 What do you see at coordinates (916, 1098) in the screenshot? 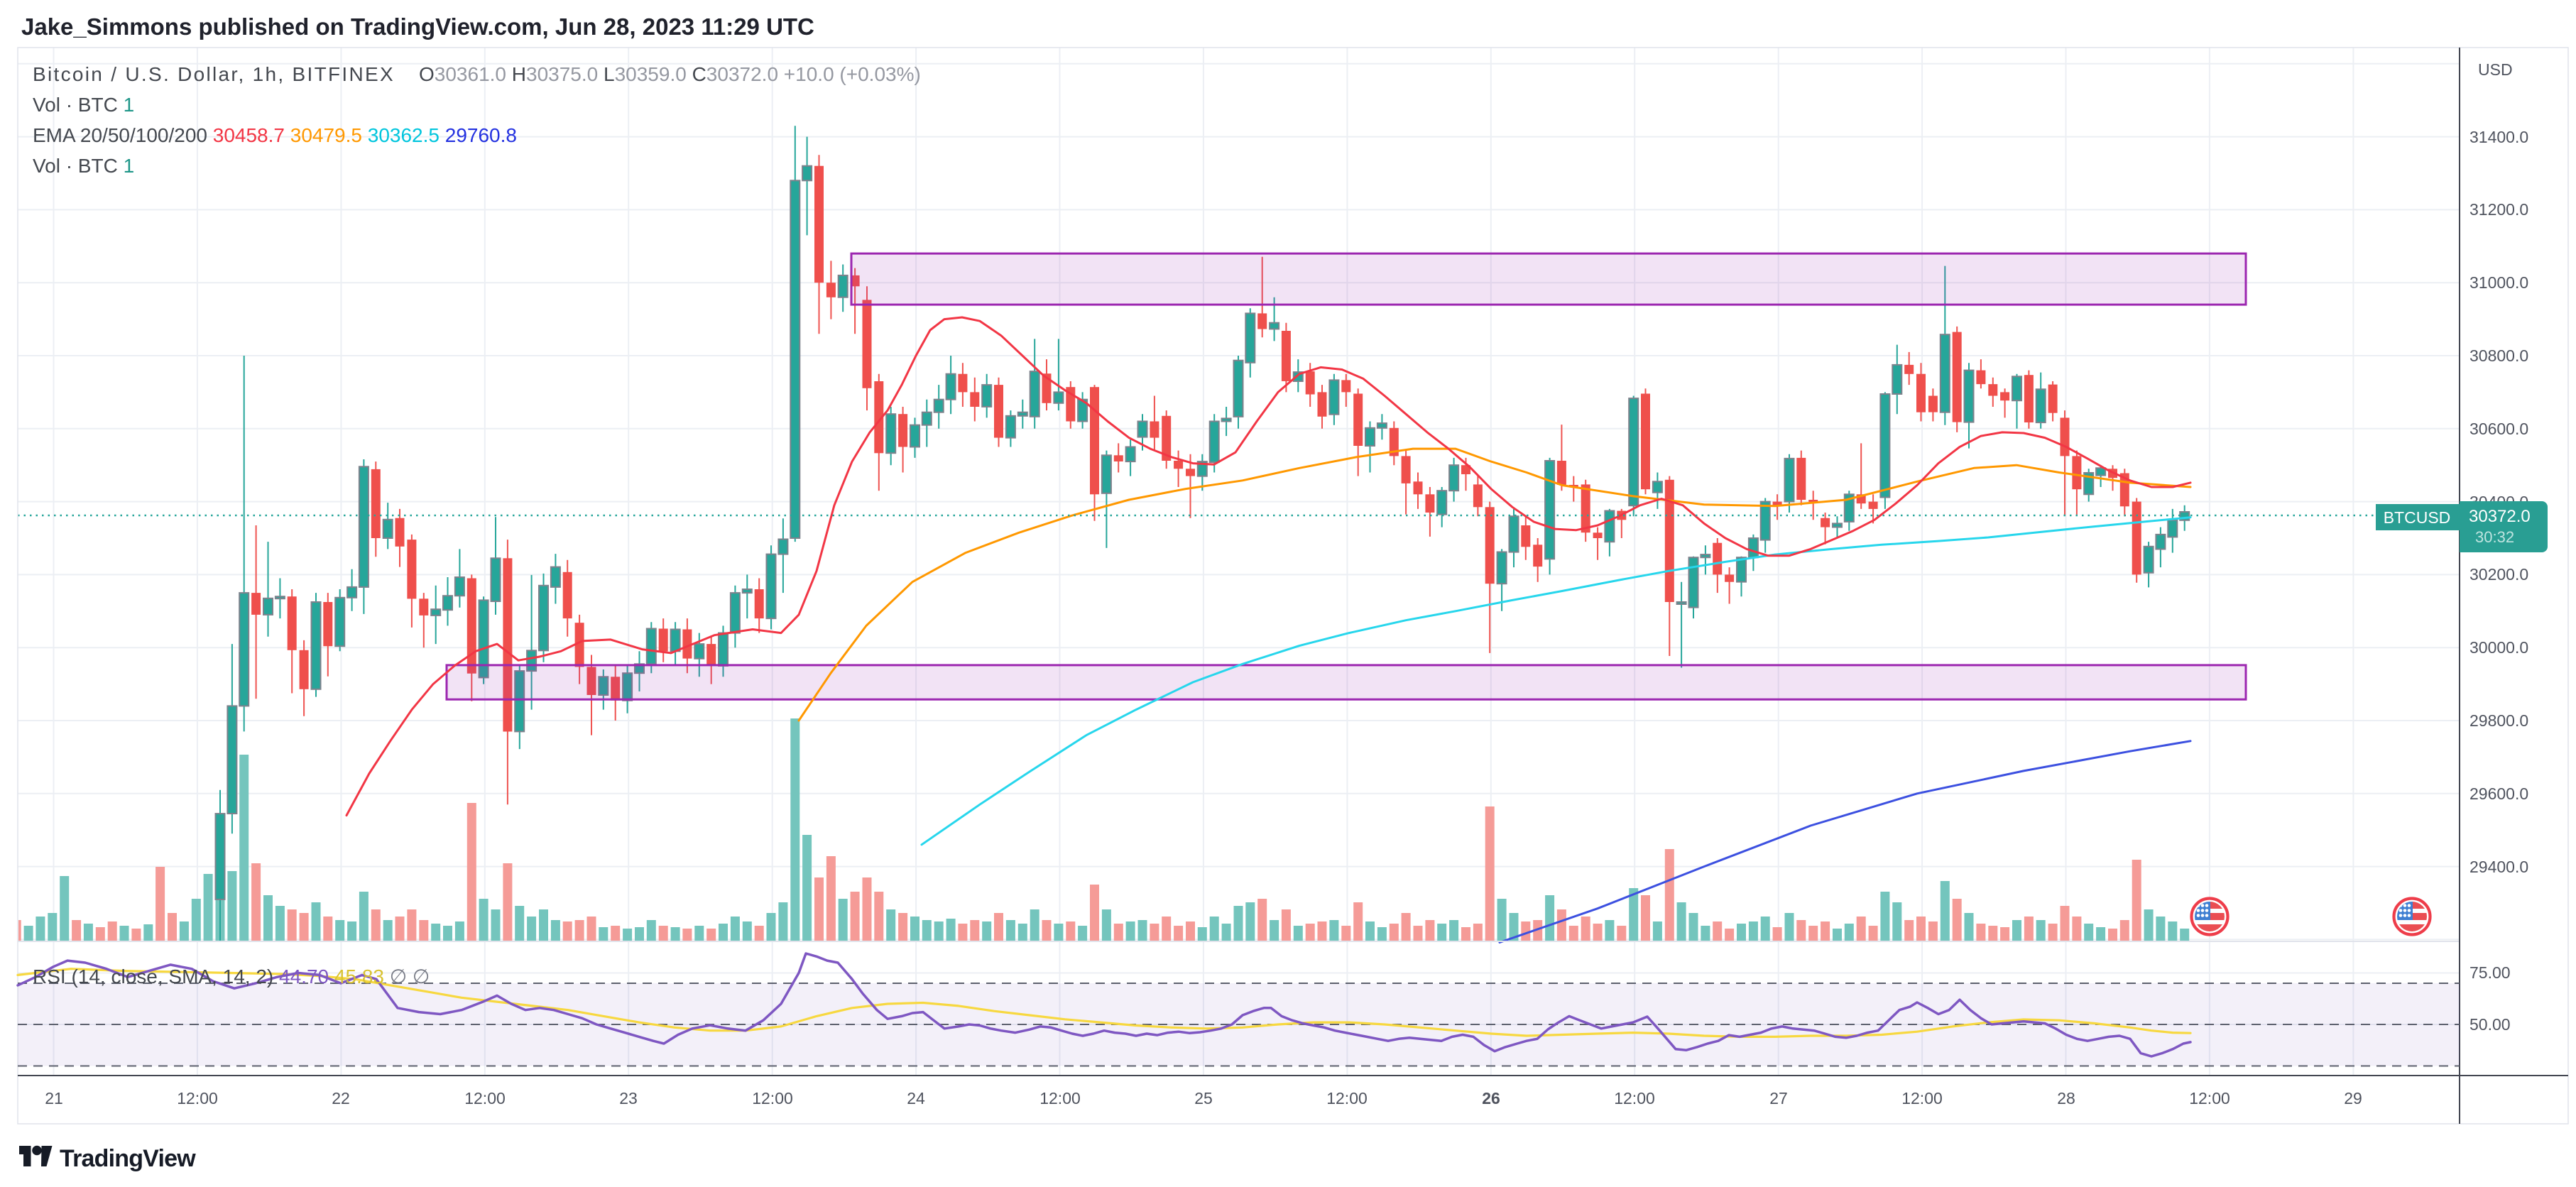
I see `svg-text: 24` at bounding box center [916, 1098].